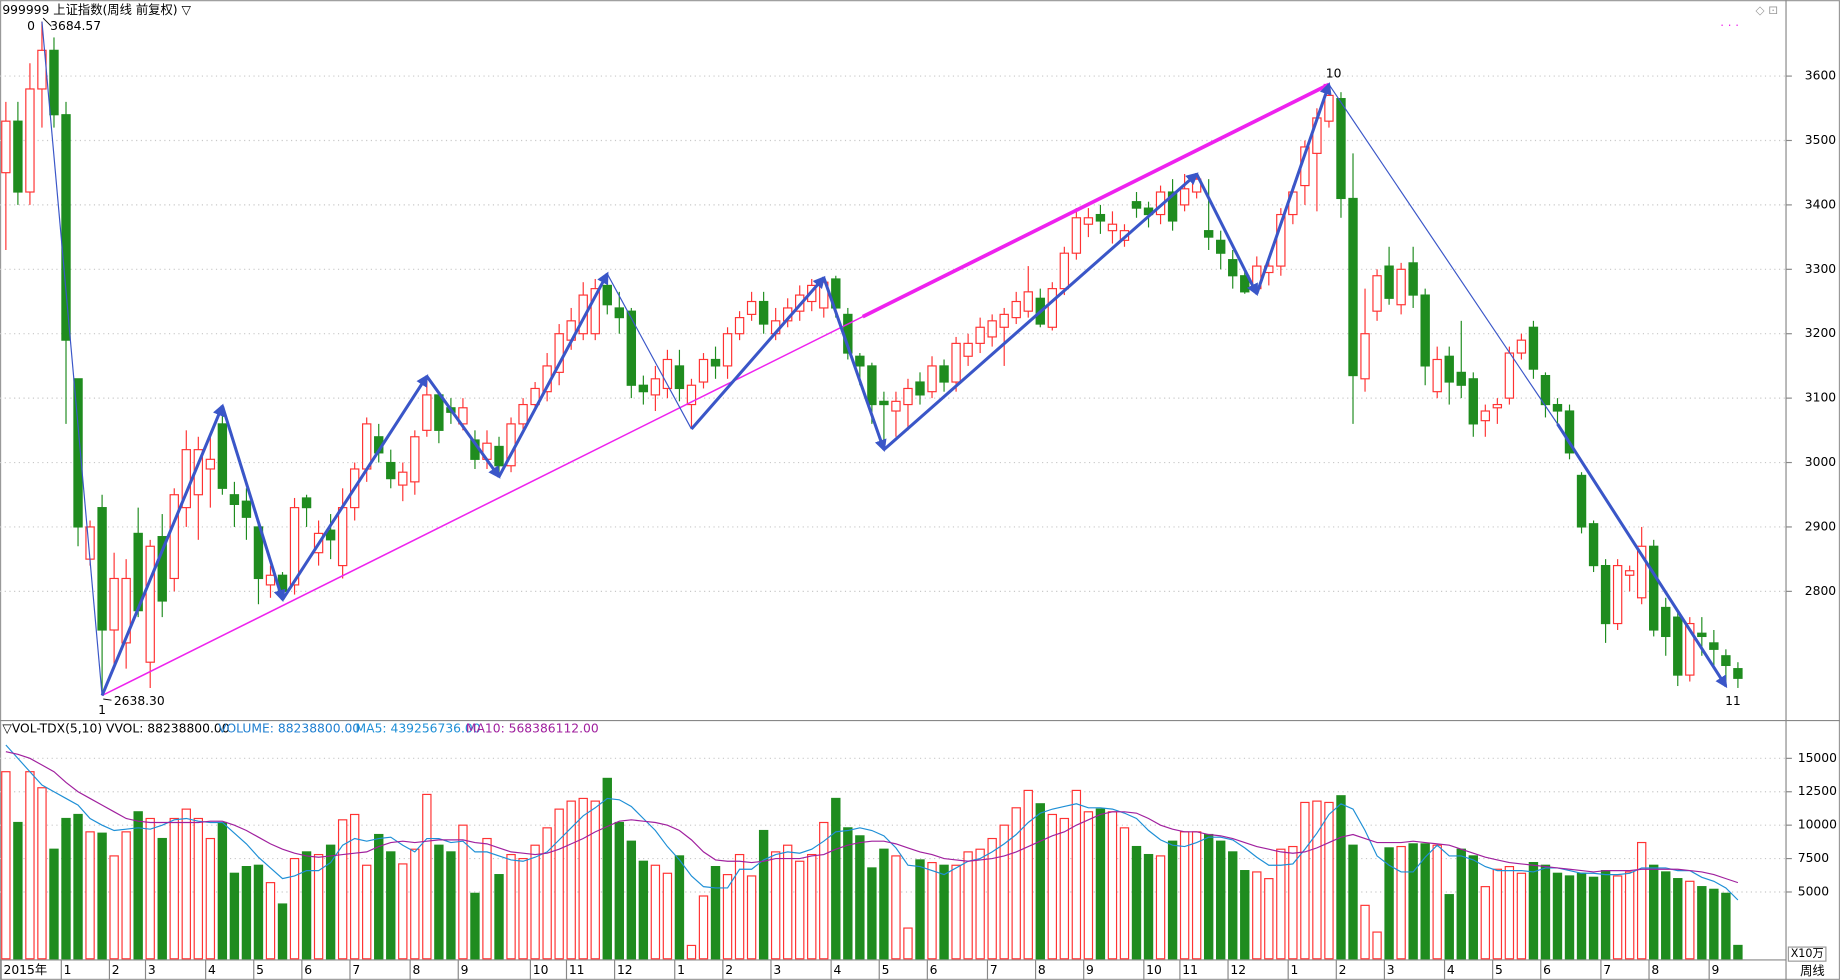 The width and height of the screenshot is (1840, 980). I want to click on period-label: 周线, so click(1812, 971).